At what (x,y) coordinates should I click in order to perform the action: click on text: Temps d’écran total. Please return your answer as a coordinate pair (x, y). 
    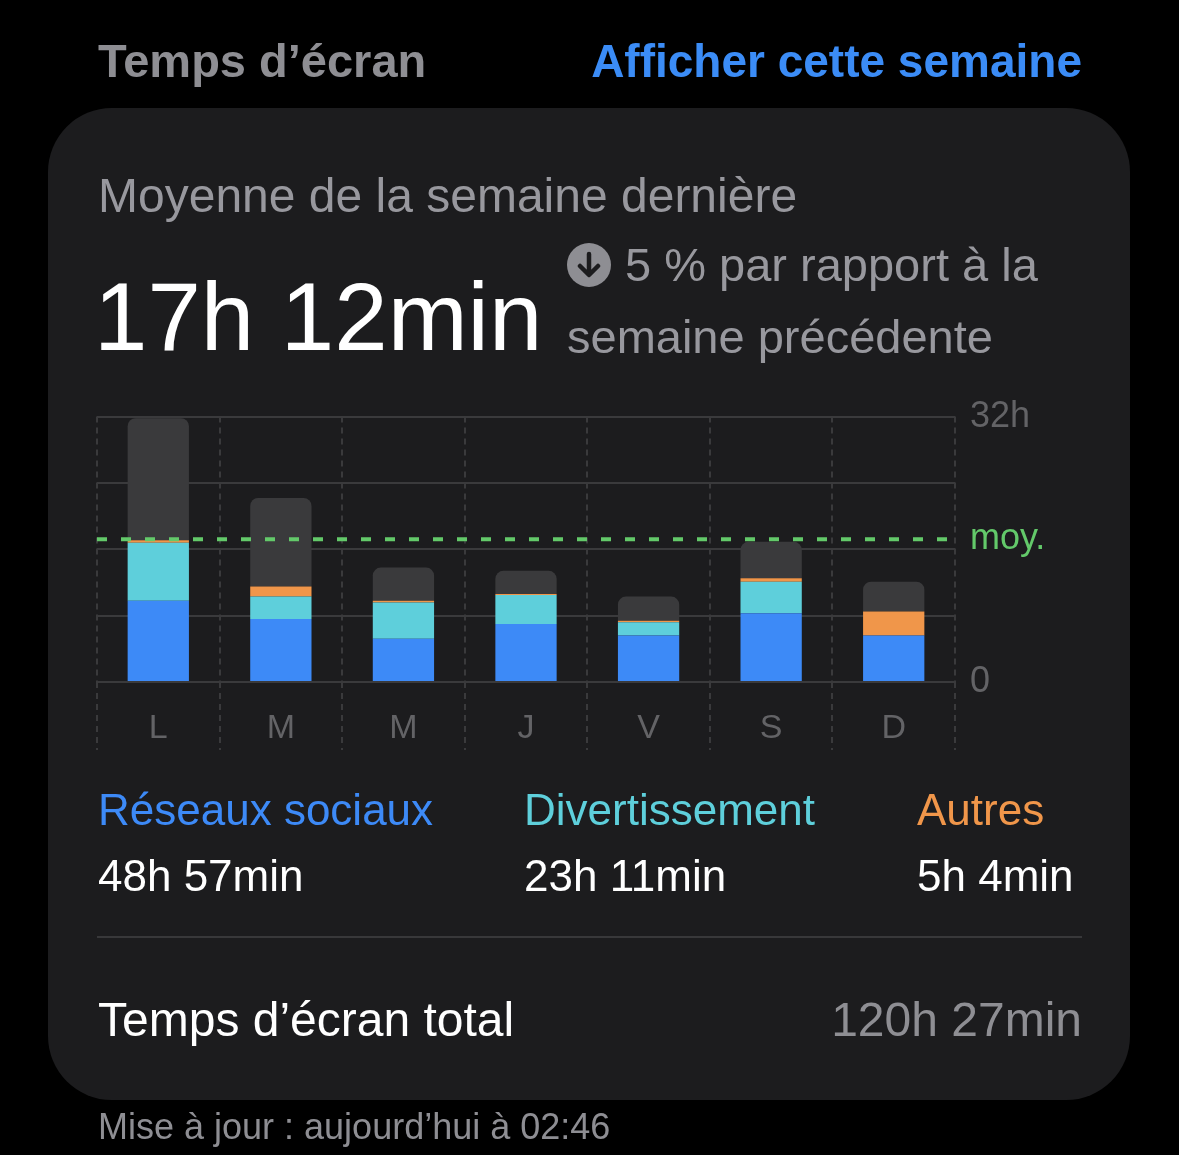
    Looking at the image, I should click on (306, 1020).